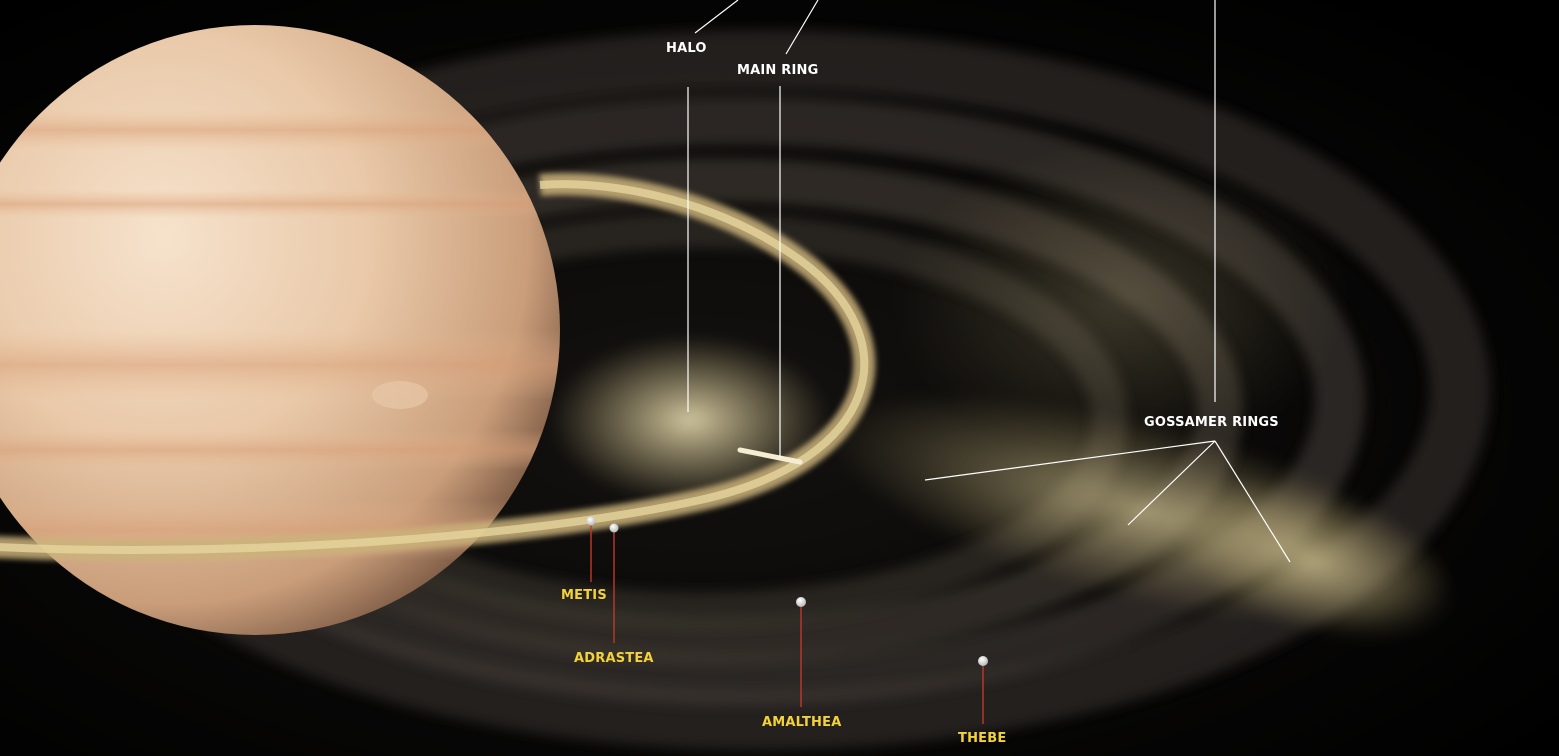  What do you see at coordinates (770, 456) in the screenshot?
I see `main-ring-highlight` at bounding box center [770, 456].